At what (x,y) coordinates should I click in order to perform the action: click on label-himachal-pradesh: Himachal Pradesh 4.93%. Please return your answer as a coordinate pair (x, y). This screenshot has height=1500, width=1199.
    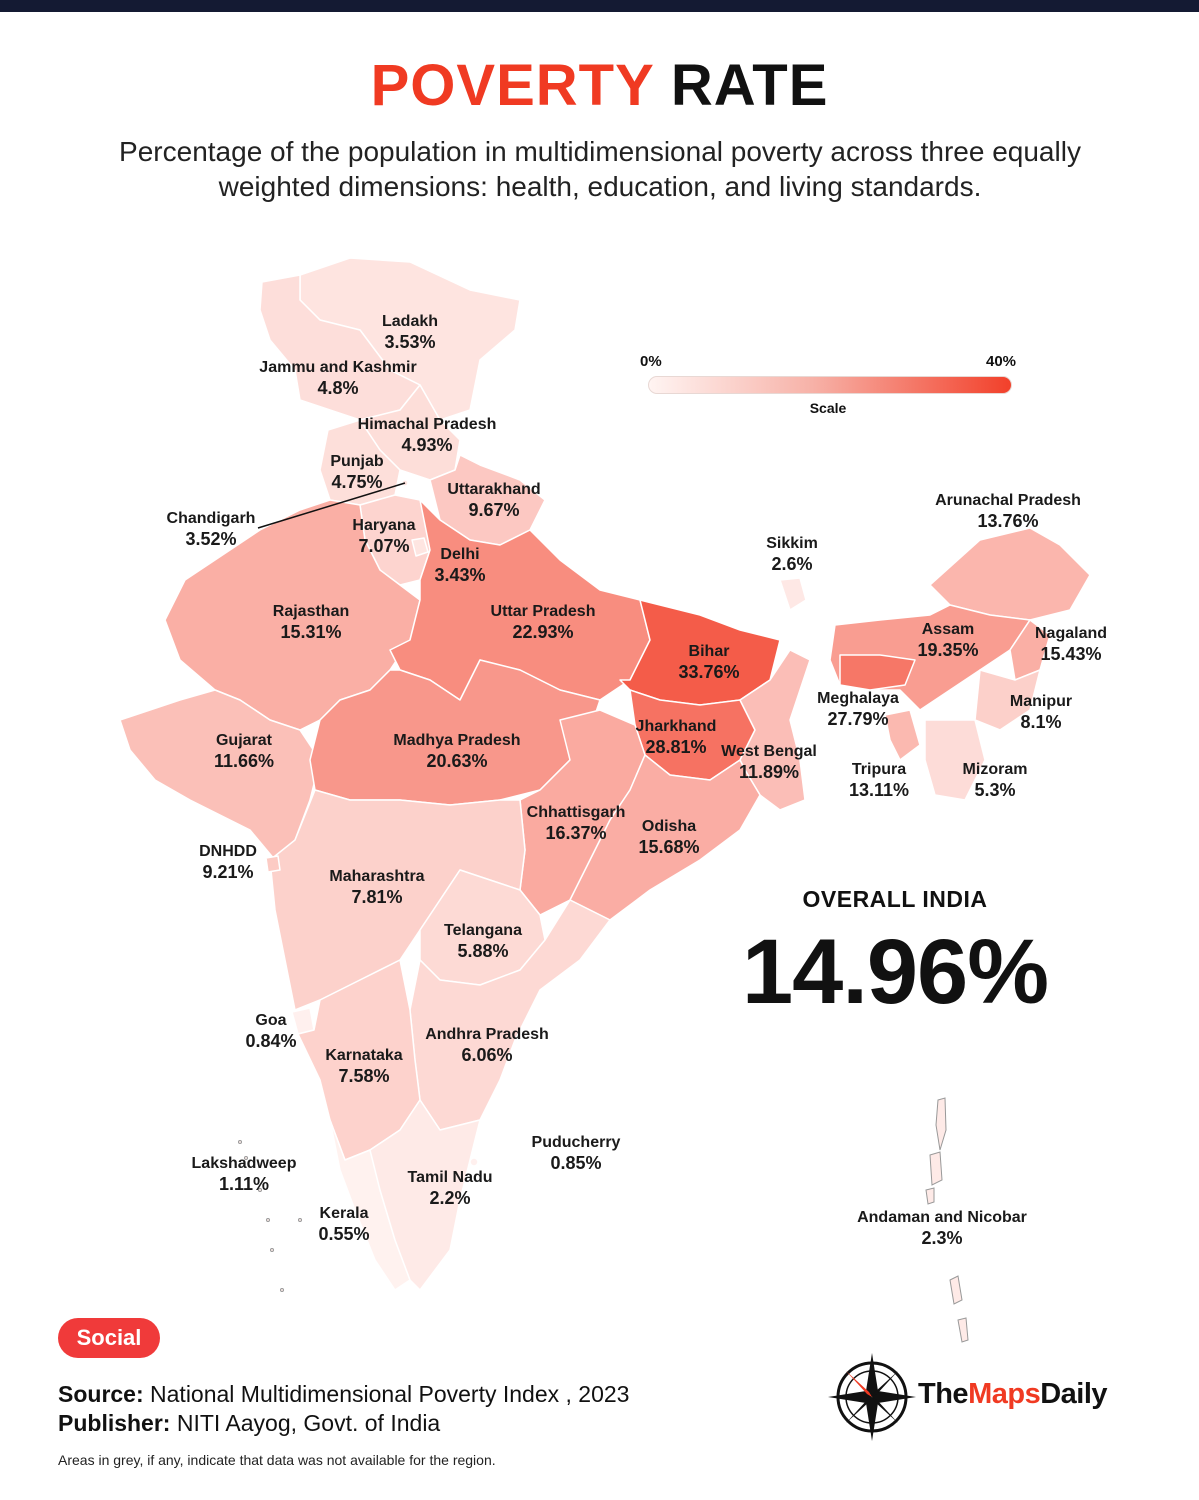
    Looking at the image, I should click on (427, 435).